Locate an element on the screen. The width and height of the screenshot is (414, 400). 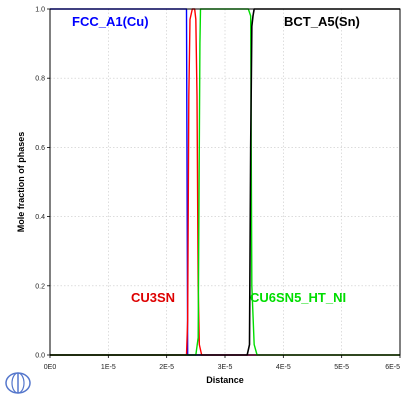
x-tick-label: 0E0 is located at coordinates (50, 367).